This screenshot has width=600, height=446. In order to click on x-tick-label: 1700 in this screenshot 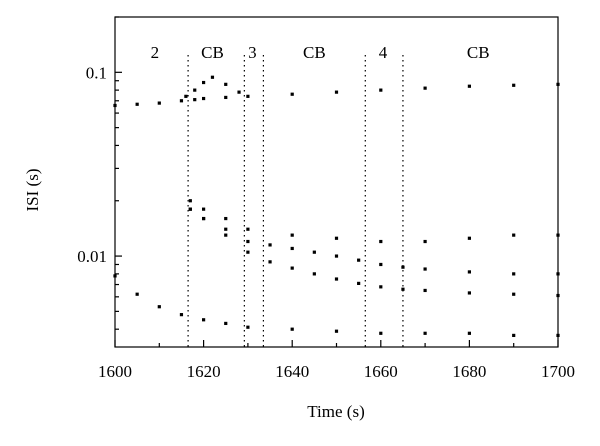, I will do `click(558, 371)`.